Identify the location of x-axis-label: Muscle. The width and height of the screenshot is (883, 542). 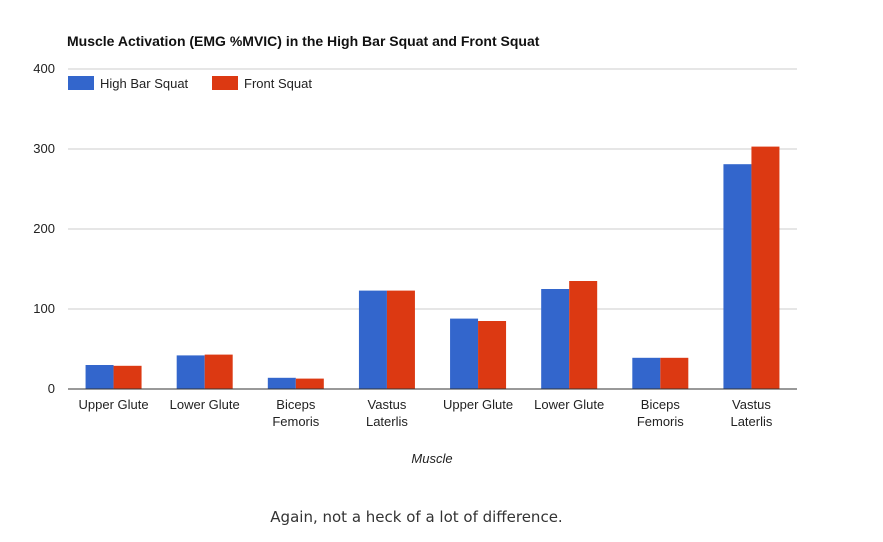
(431, 458).